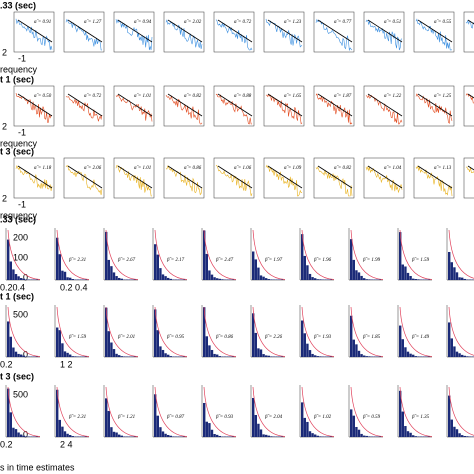 Image resolution: width=474 pixels, height=474 pixels. What do you see at coordinates (175, 260) in the screenshot?
I see `beta-annotation: β̂ = 2.17` at bounding box center [175, 260].